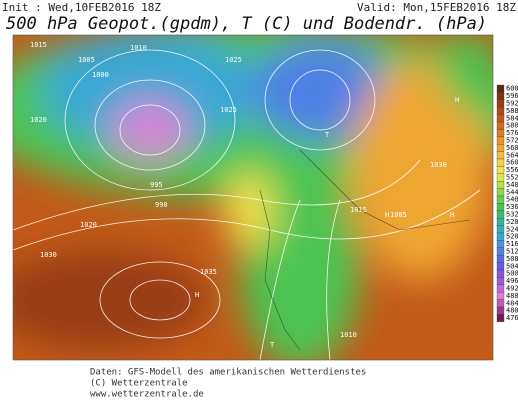 The width and height of the screenshot is (518, 400). What do you see at coordinates (512, 252) in the screenshot?
I see `colorbar-label: 512` at bounding box center [512, 252].